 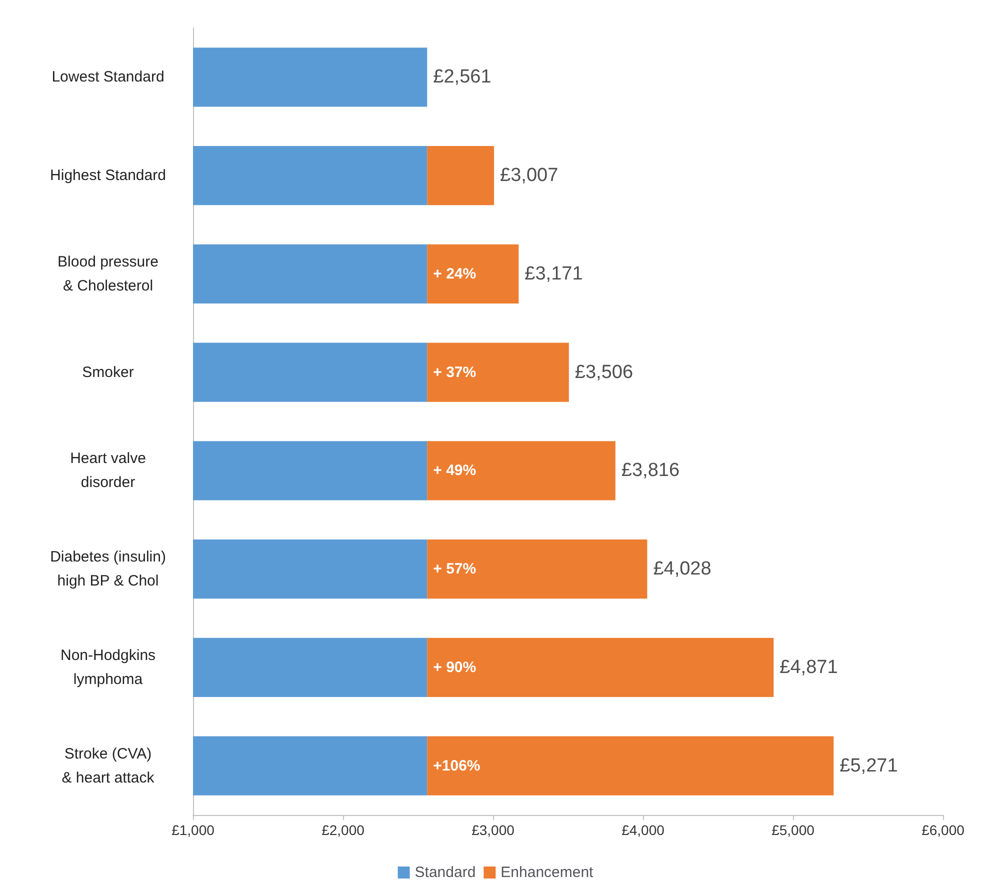 I want to click on y-tick-label: Stroke (CVA) & heart attack, so click(x=108, y=765).